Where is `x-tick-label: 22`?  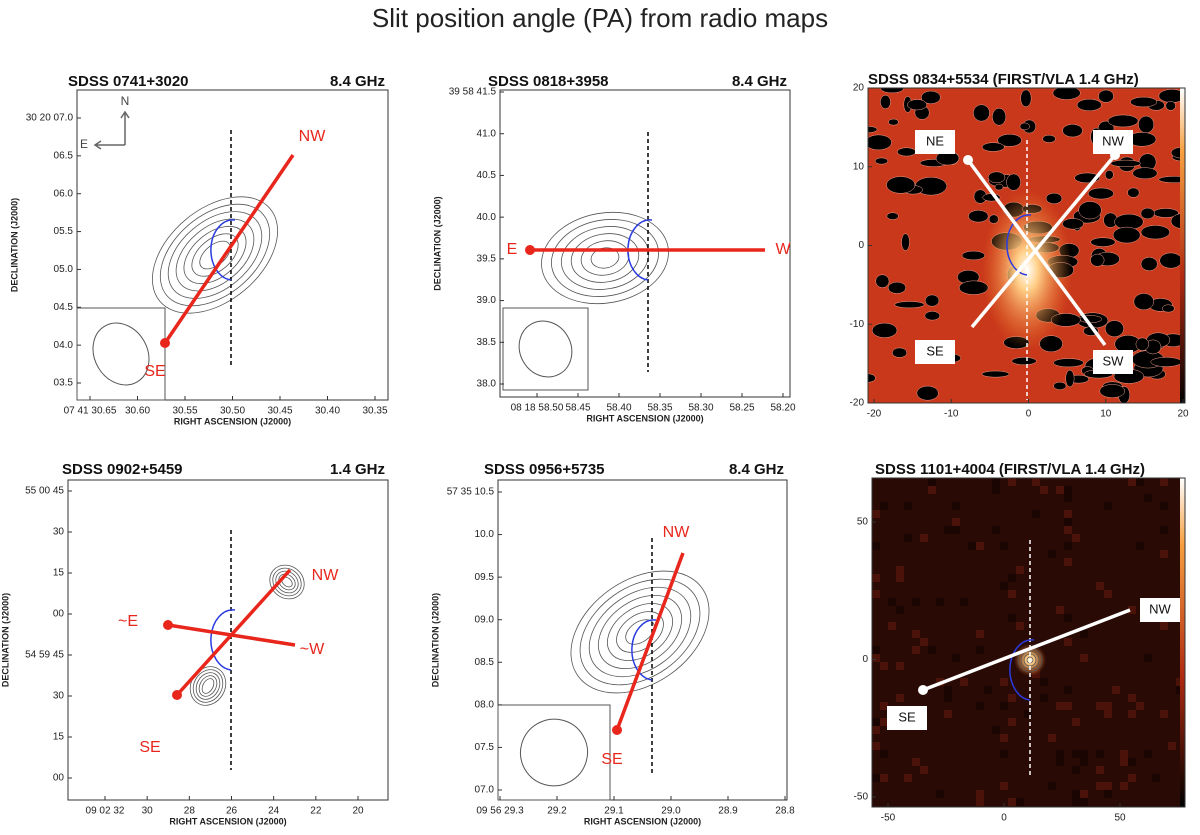
x-tick-label: 22 is located at coordinates (316, 811).